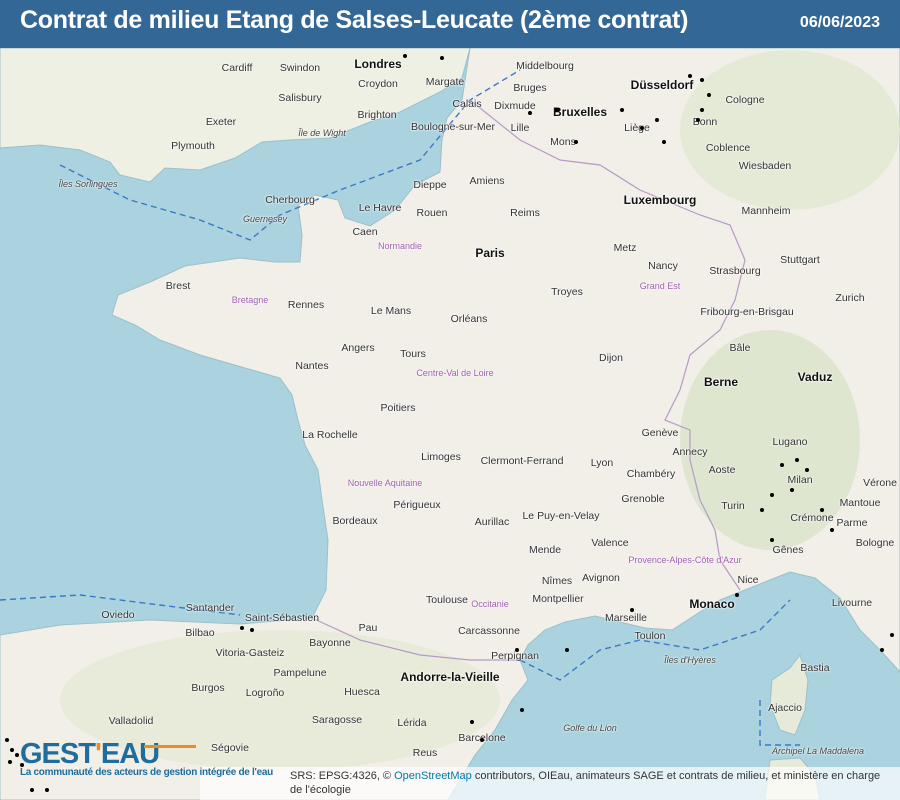 Image resolution: width=900 pixels, height=800 pixels. Describe the element at coordinates (580, 112) in the screenshot. I see `map-label: Bruxelles` at that location.